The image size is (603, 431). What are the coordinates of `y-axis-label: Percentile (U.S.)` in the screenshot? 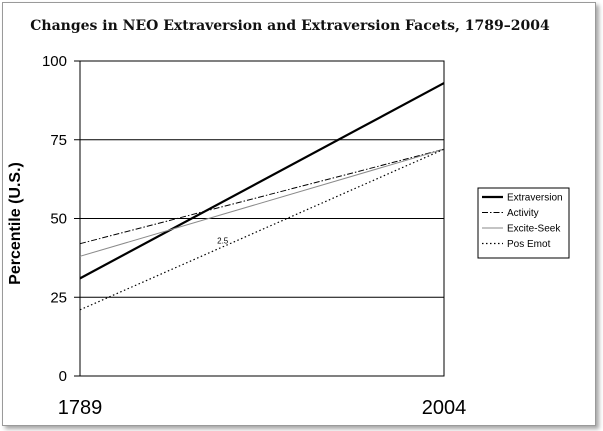 It's located at (15, 223).